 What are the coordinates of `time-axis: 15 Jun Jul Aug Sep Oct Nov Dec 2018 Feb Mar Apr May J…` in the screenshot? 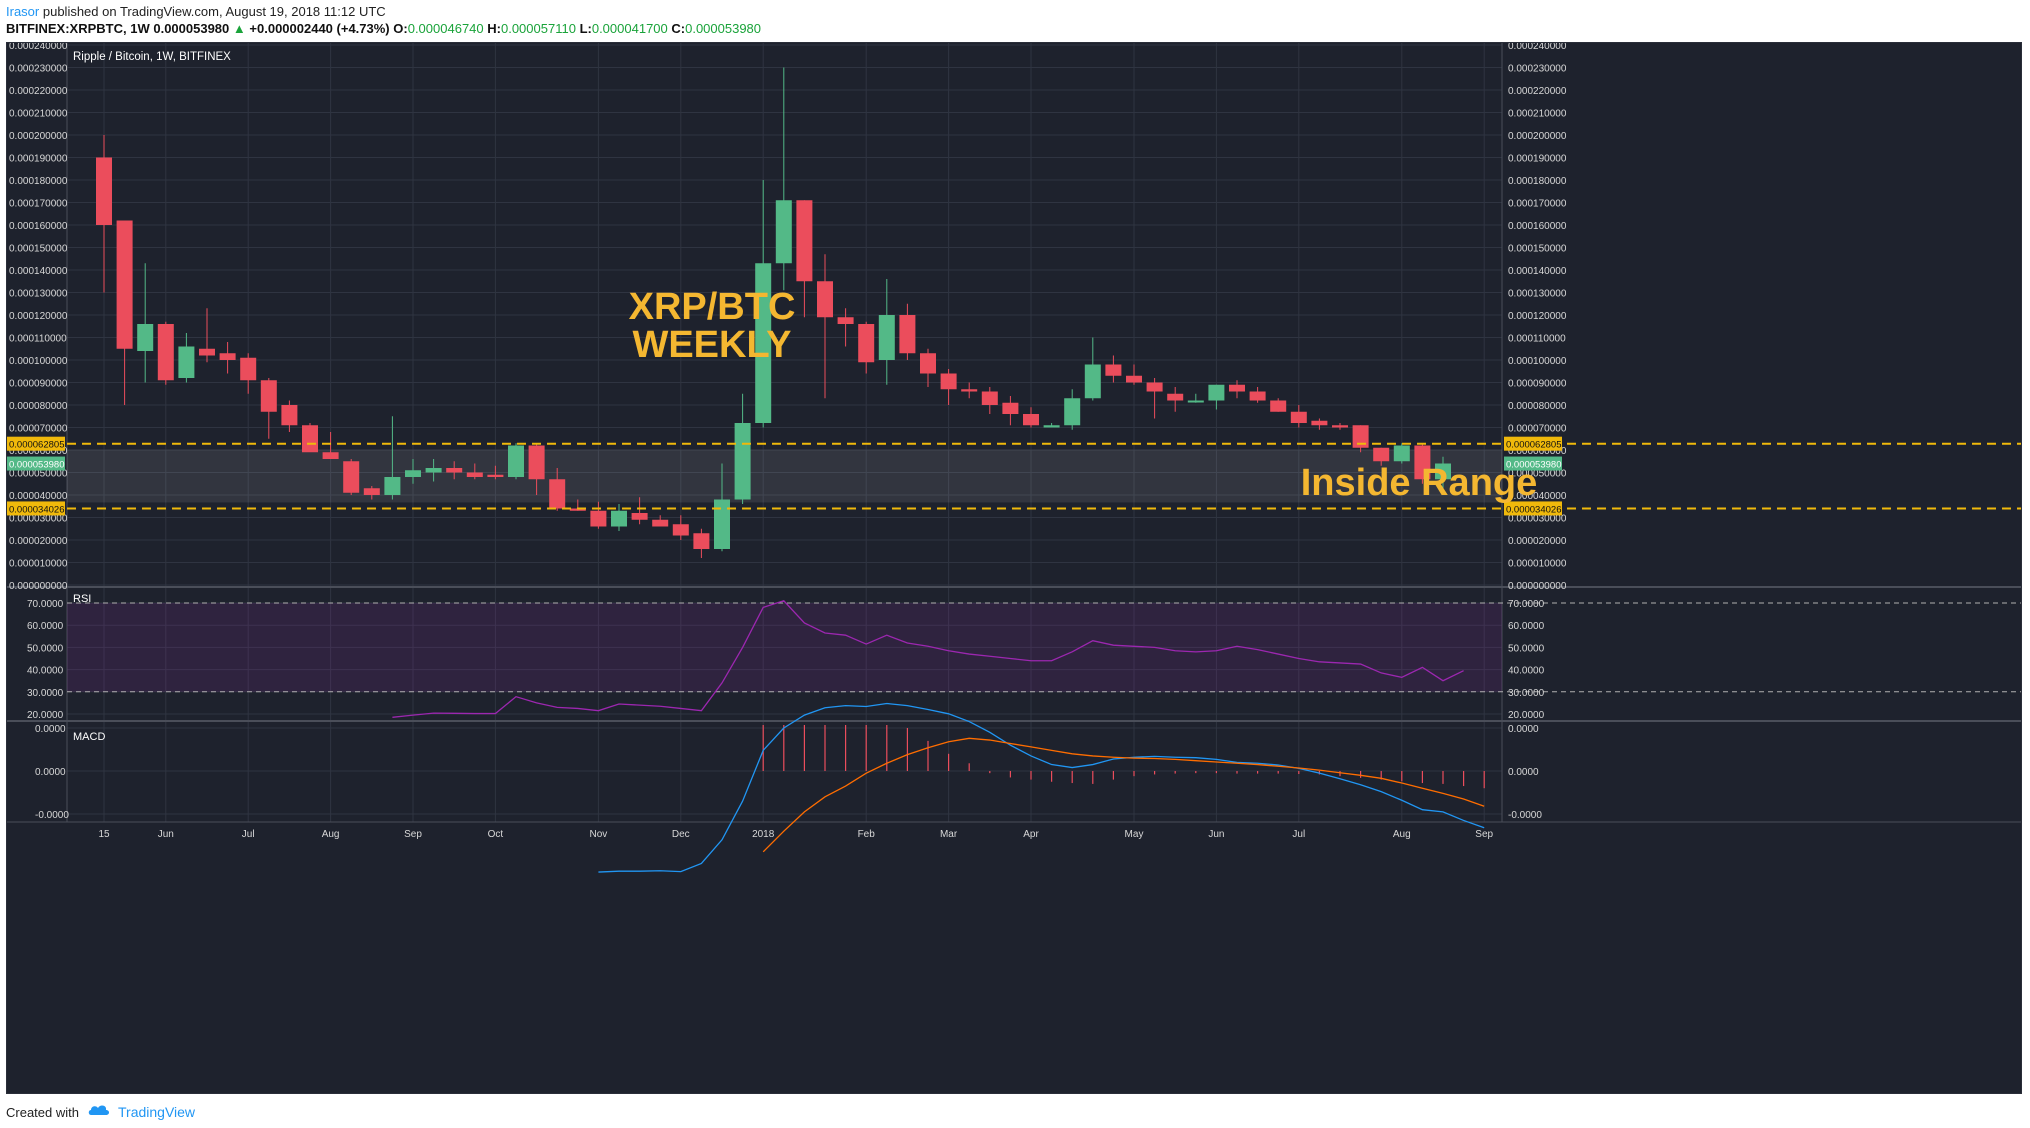 It's located at (795, 834).